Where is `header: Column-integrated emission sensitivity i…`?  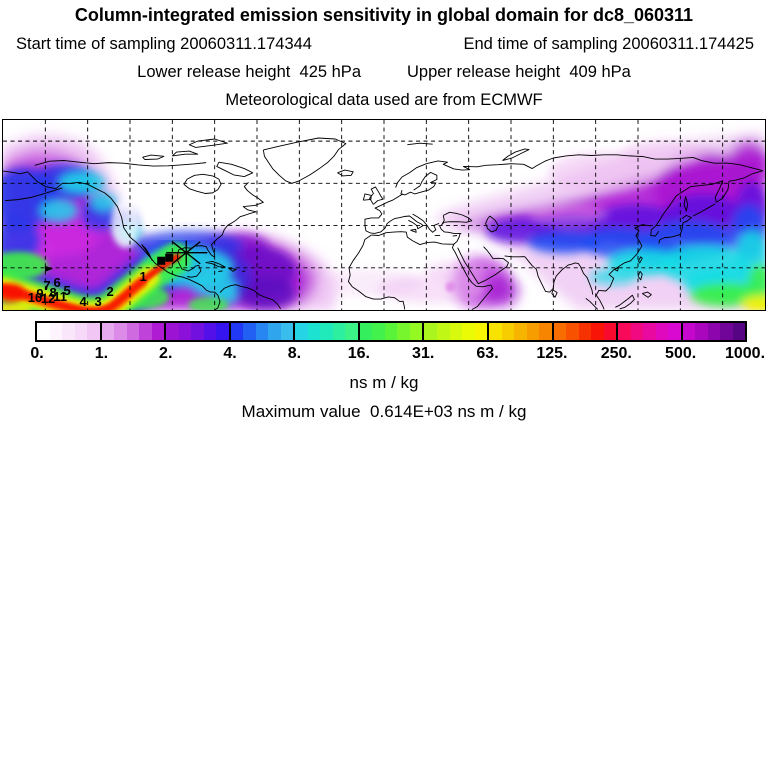
header: Column-integrated emission sensitivity i… is located at coordinates (384, 57).